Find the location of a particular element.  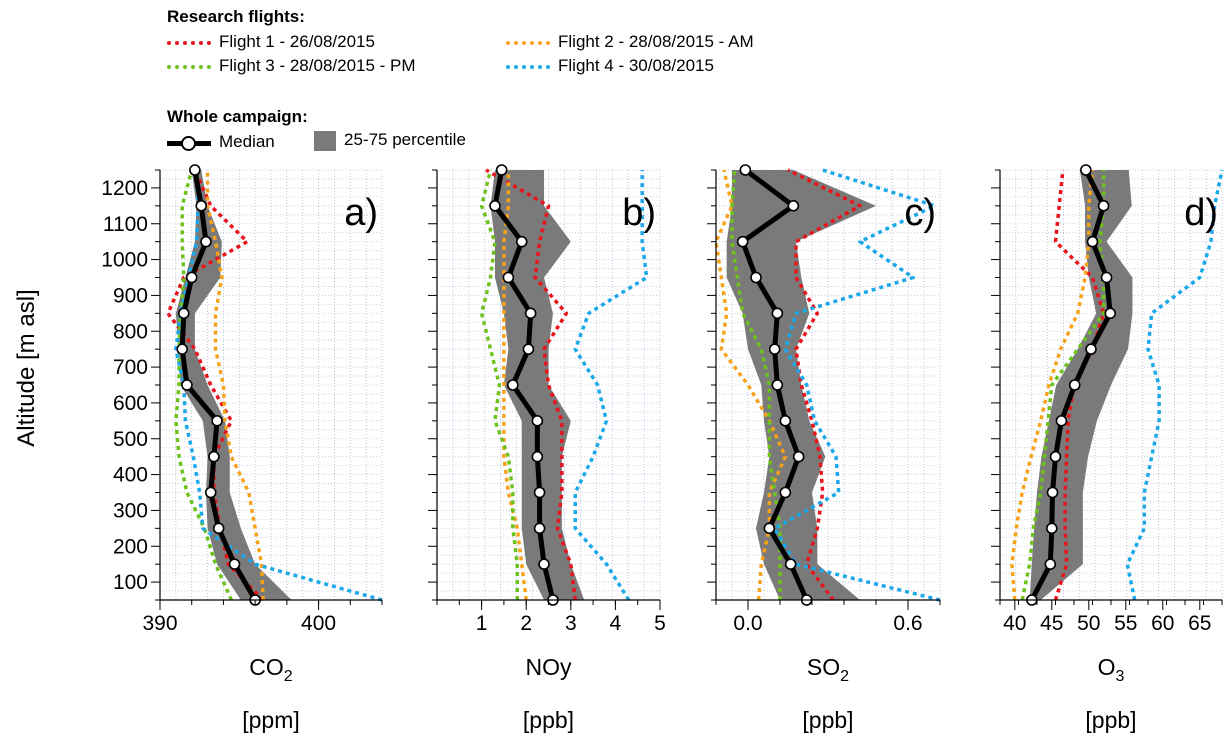

y-tick-label: 200 is located at coordinates (130, 546).